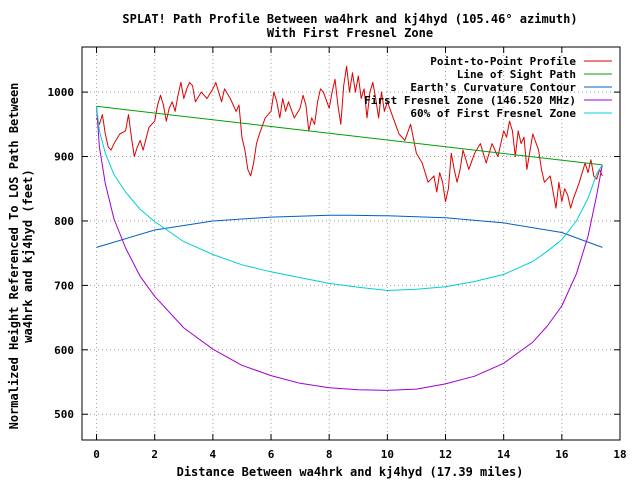 The image size is (640, 480). Describe the element at coordinates (64, 350) in the screenshot. I see `y-tick-label: 600` at that location.